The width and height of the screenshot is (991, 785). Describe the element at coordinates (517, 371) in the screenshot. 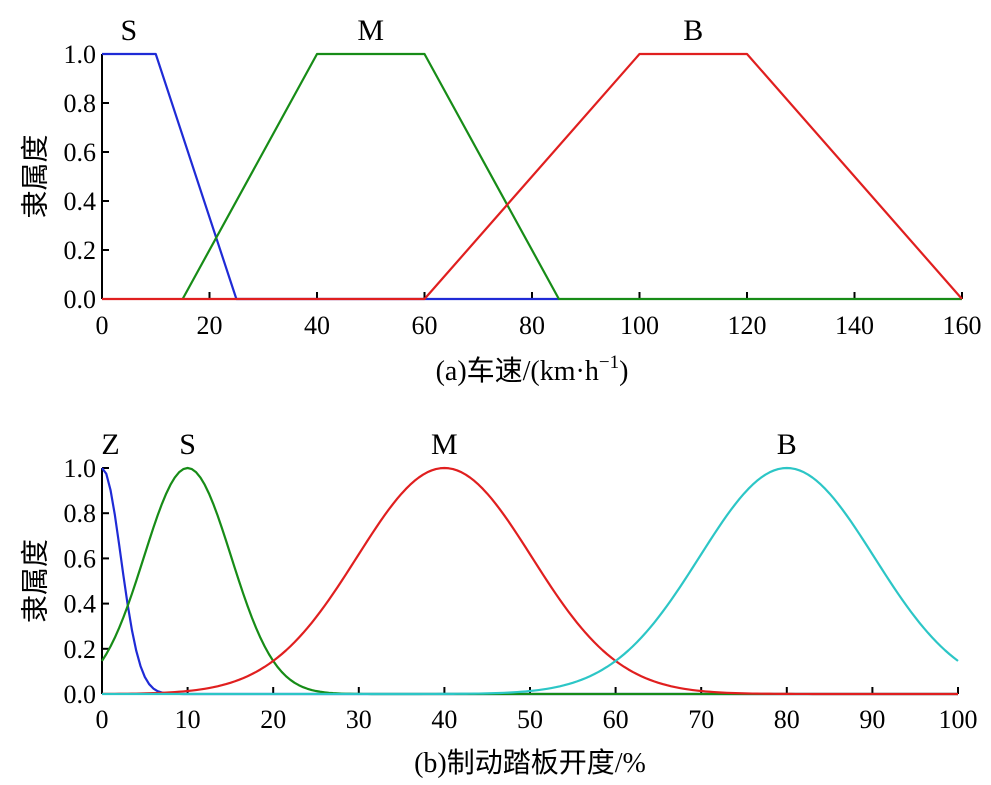

I see `x-axis-label-main: (a)车速/(km·h` at that location.